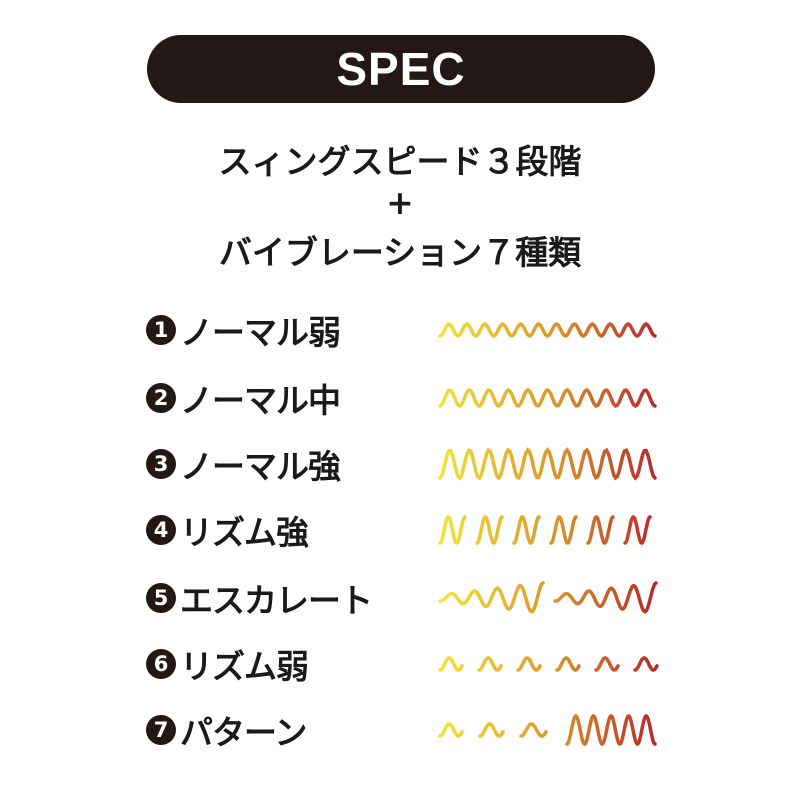 The height and width of the screenshot is (800, 800). I want to click on mode-number-badge: 6, so click(161, 664).